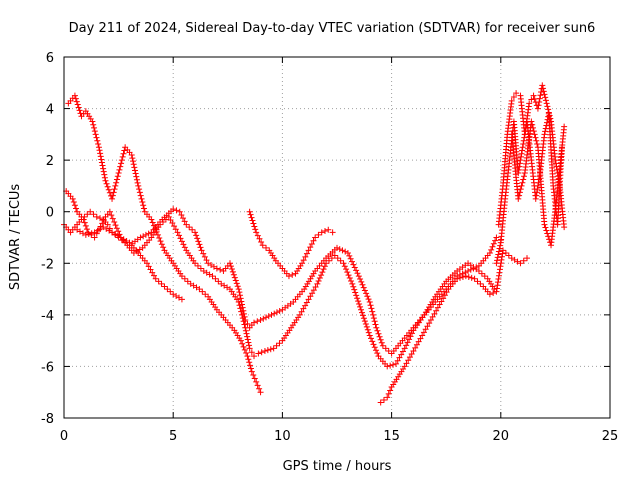 The image size is (640, 480). Describe the element at coordinates (47, 316) in the screenshot. I see `y-tick-label: -4` at that location.